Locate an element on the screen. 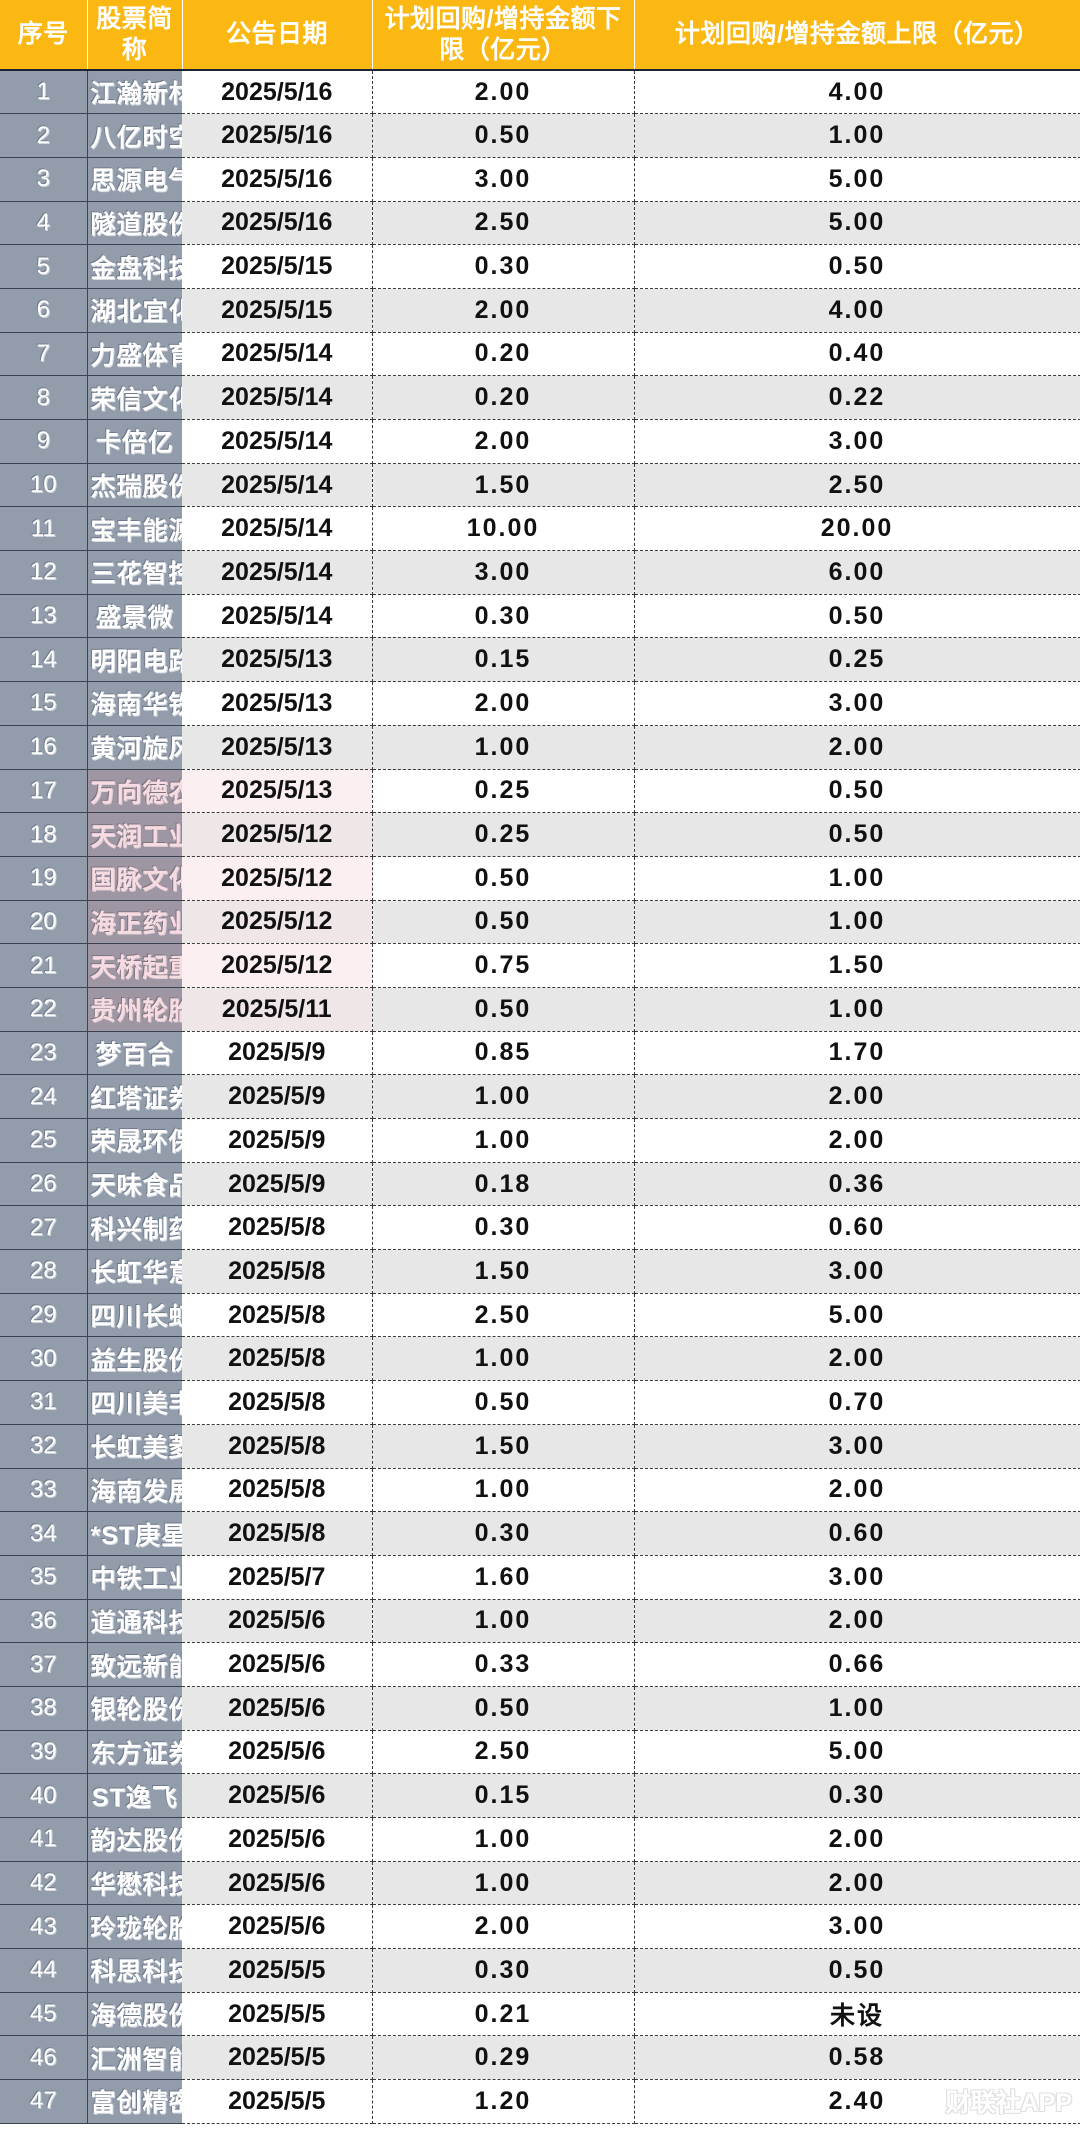 This screenshot has height=2133, width=1080. table-row: 8荣信文化2025/5/140.200.22 is located at coordinates (540, 397).